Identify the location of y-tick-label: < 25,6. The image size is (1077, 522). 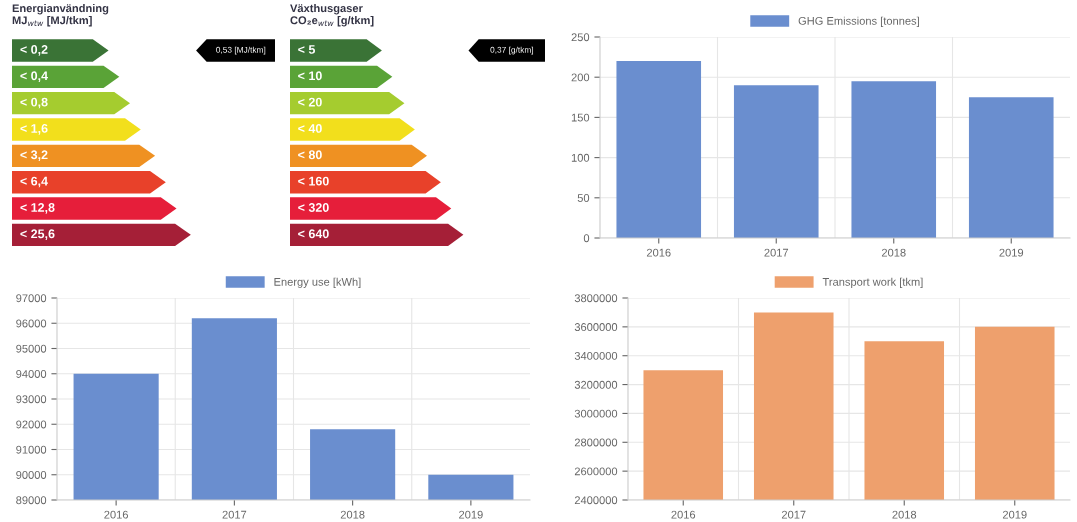
(37, 235).